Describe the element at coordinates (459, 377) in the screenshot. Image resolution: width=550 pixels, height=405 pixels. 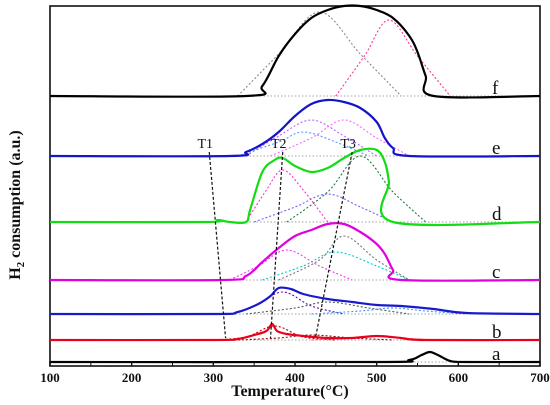
I see `x-tick-label: 600` at that location.